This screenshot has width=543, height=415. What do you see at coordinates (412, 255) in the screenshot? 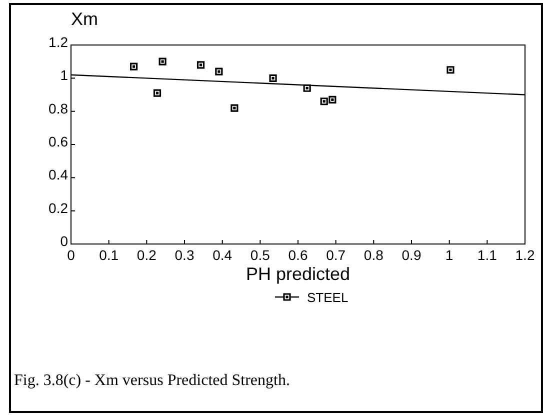
I see `x-tick-label: 0.9` at bounding box center [412, 255].